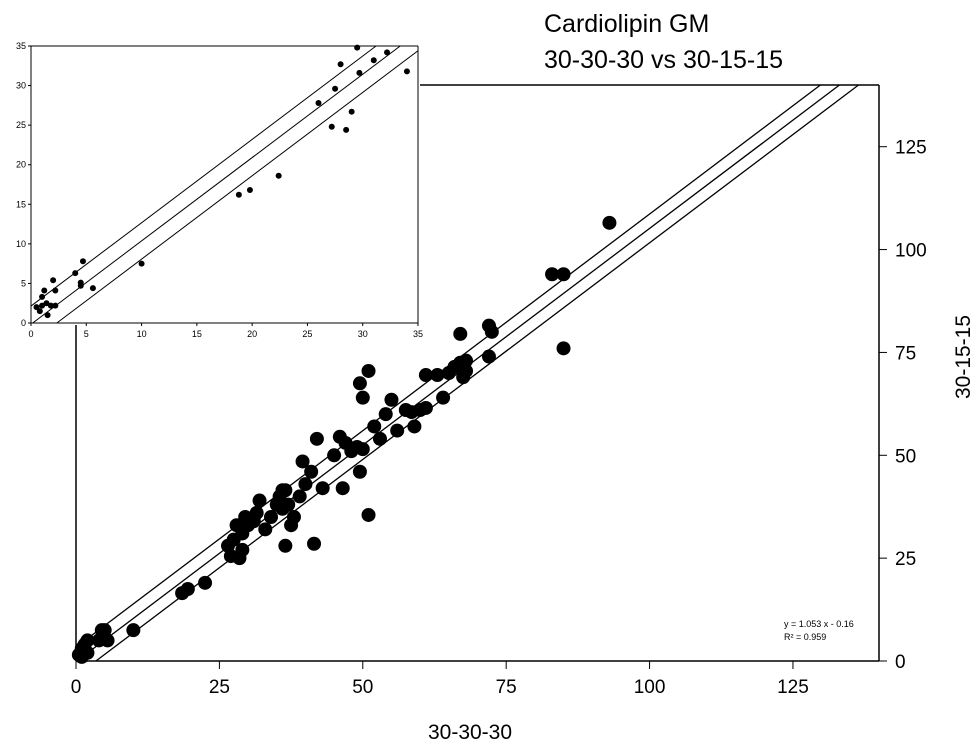  What do you see at coordinates (252, 334) in the screenshot?
I see `x-tick-label: 20` at bounding box center [252, 334].